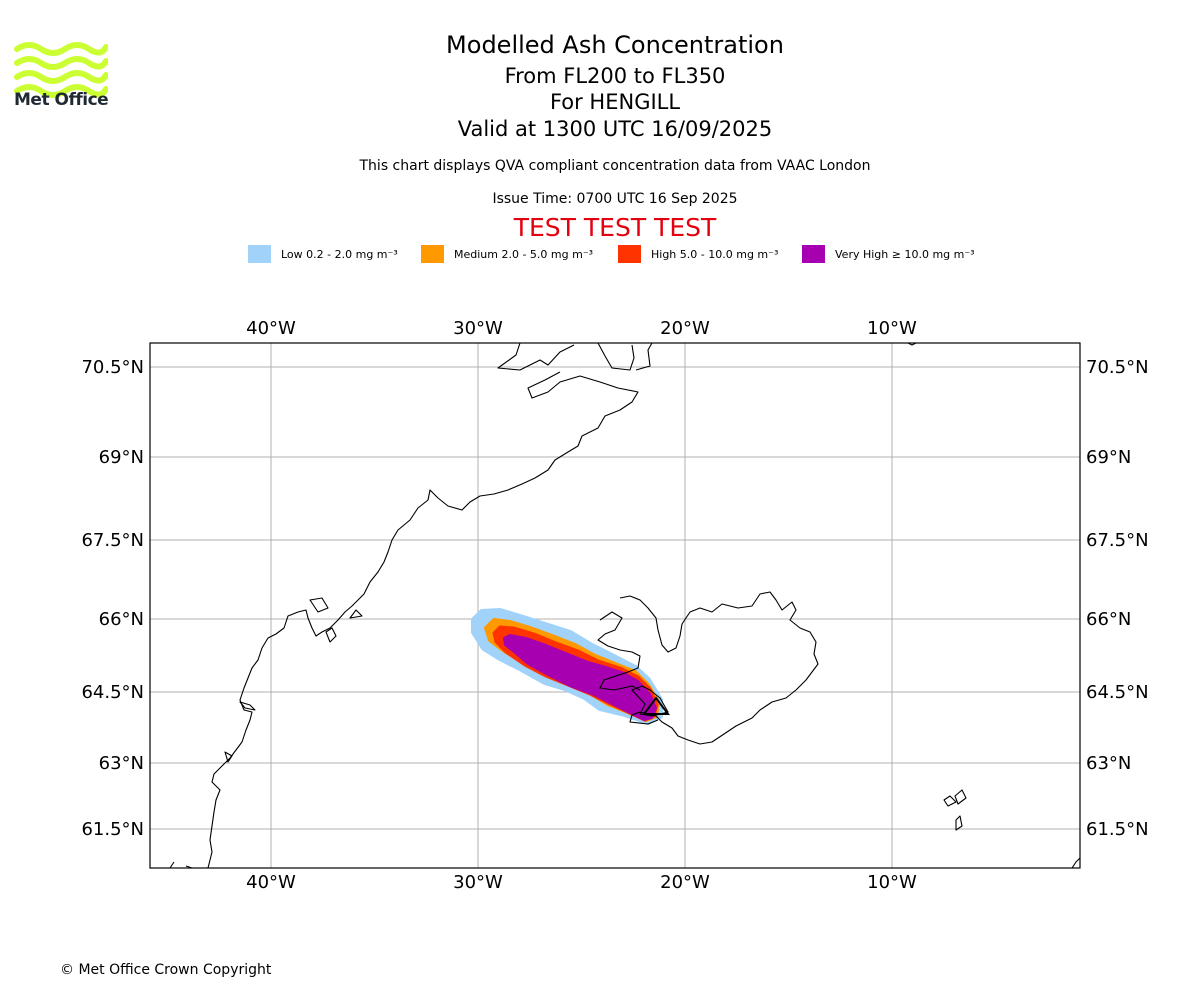 The image size is (1200, 1000). What do you see at coordinates (1108, 619) in the screenshot?
I see `lat-label-right-66n: 66°N` at bounding box center [1108, 619].